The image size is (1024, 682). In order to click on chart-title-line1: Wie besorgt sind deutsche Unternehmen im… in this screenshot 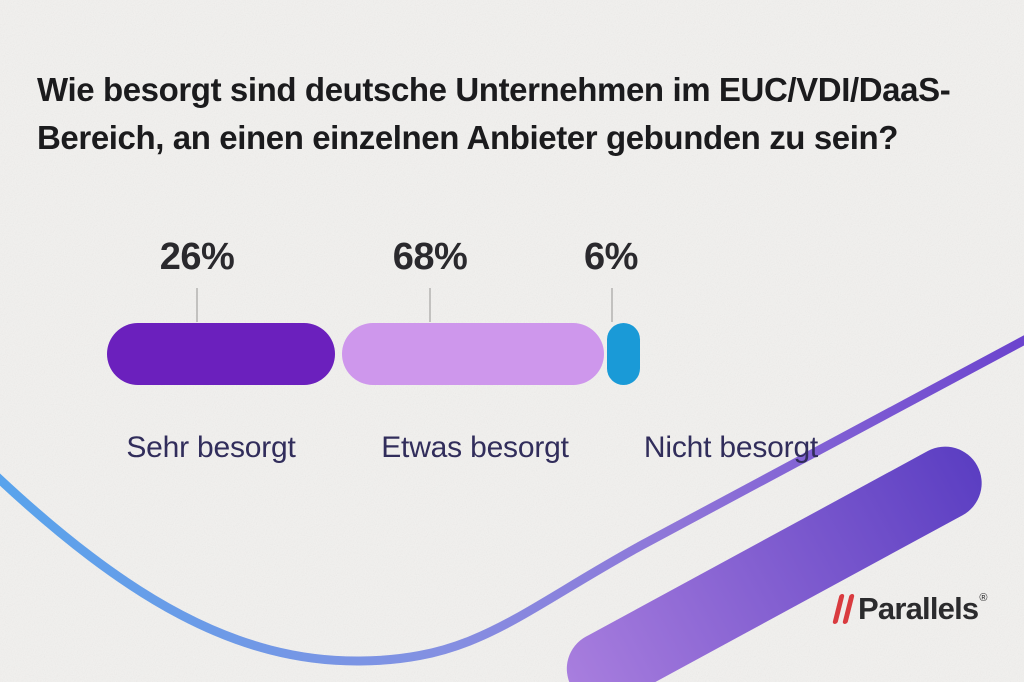, I will do `click(494, 89)`.